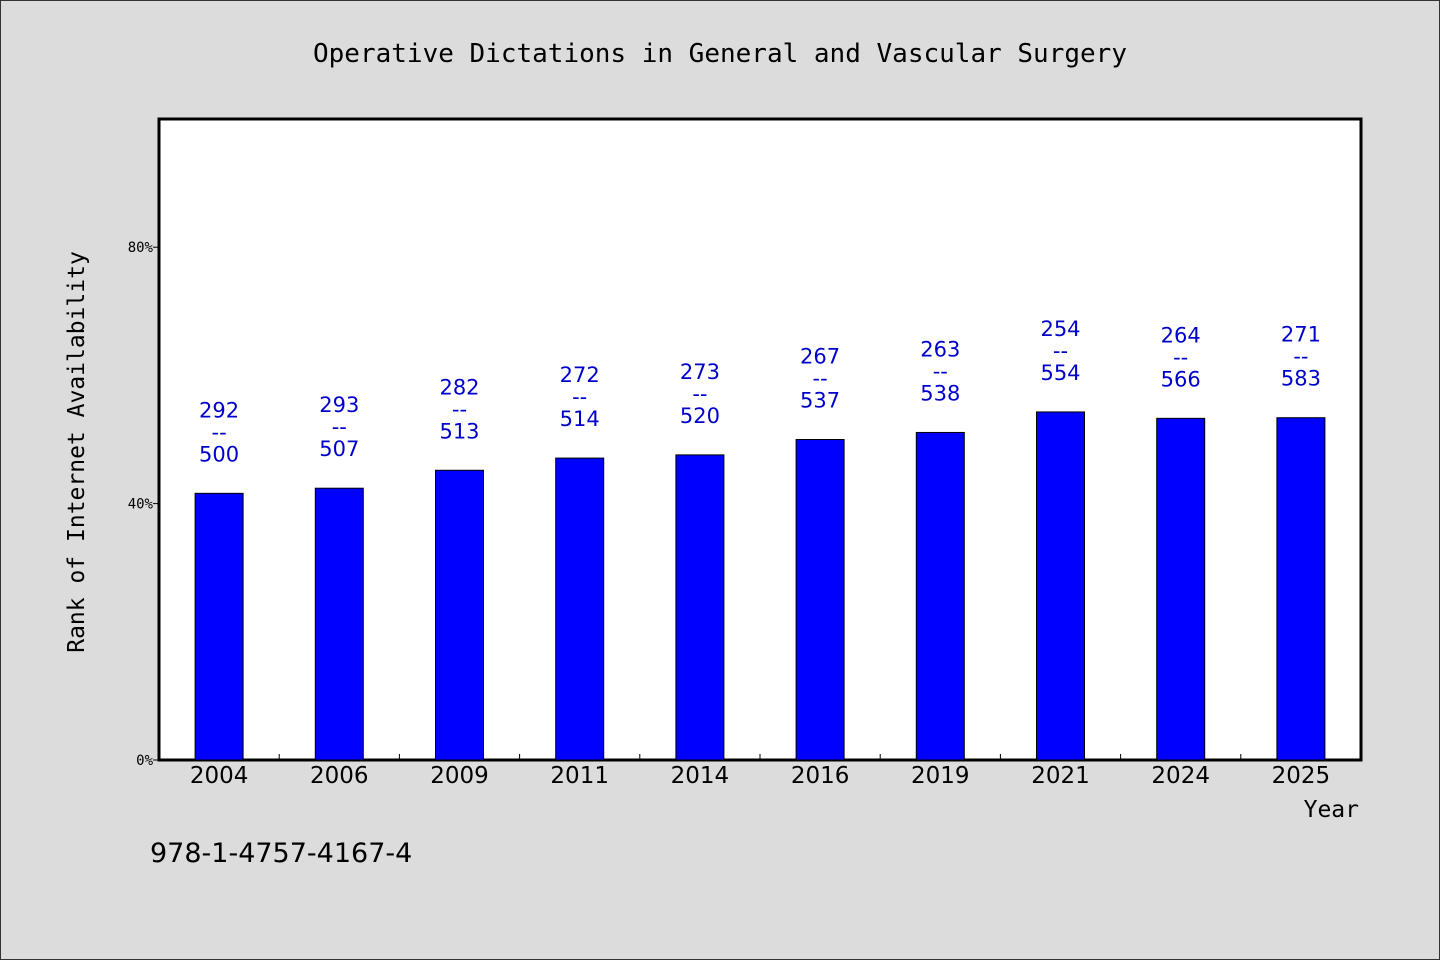 Image resolution: width=1440 pixels, height=960 pixels. I want to click on x-tick-label-2006: 2006, so click(339, 776).